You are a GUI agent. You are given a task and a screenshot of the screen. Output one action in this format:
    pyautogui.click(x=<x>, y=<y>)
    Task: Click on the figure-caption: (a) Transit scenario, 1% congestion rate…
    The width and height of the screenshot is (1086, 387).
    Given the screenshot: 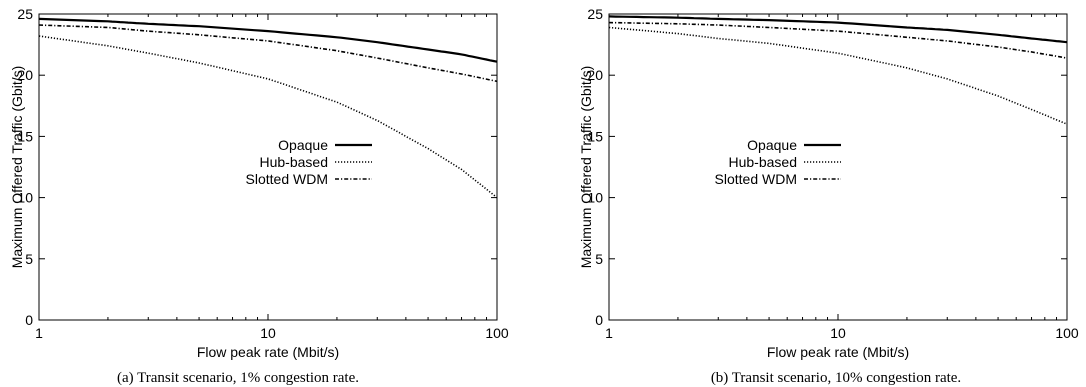 What is the action you would take?
    pyautogui.click(x=238, y=378)
    